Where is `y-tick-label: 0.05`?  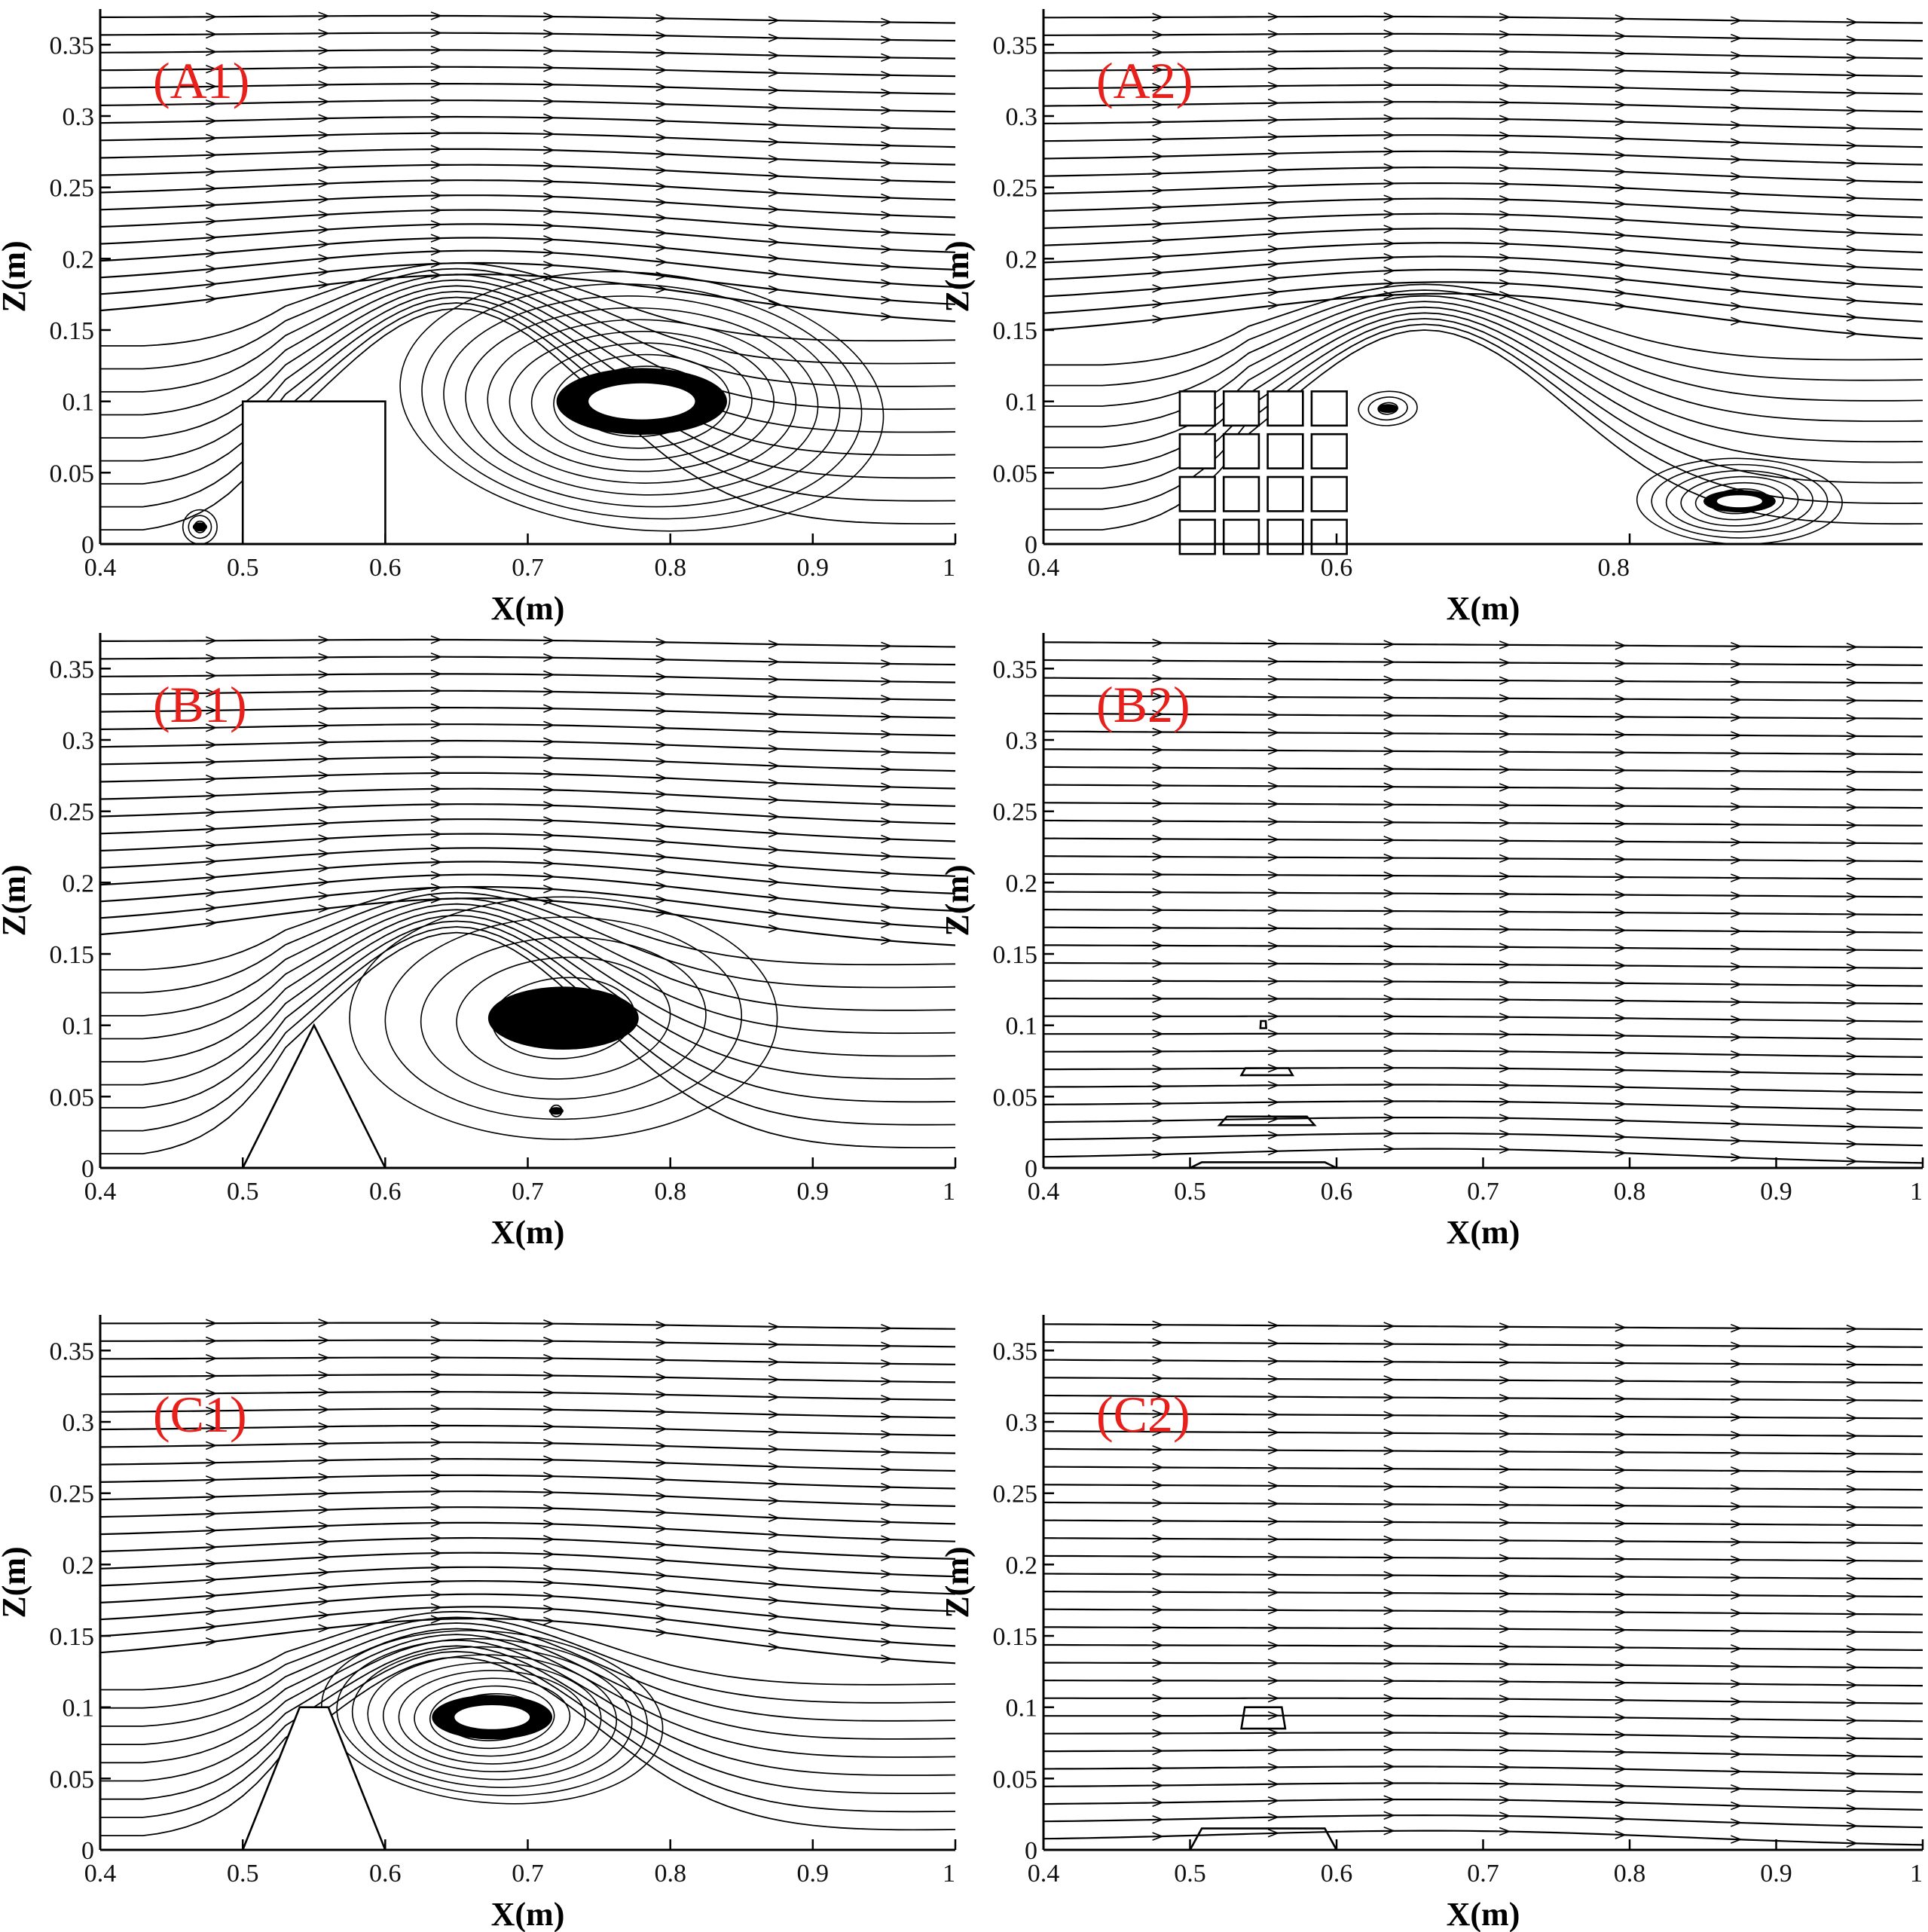
y-tick-label: 0.05 is located at coordinates (1015, 474).